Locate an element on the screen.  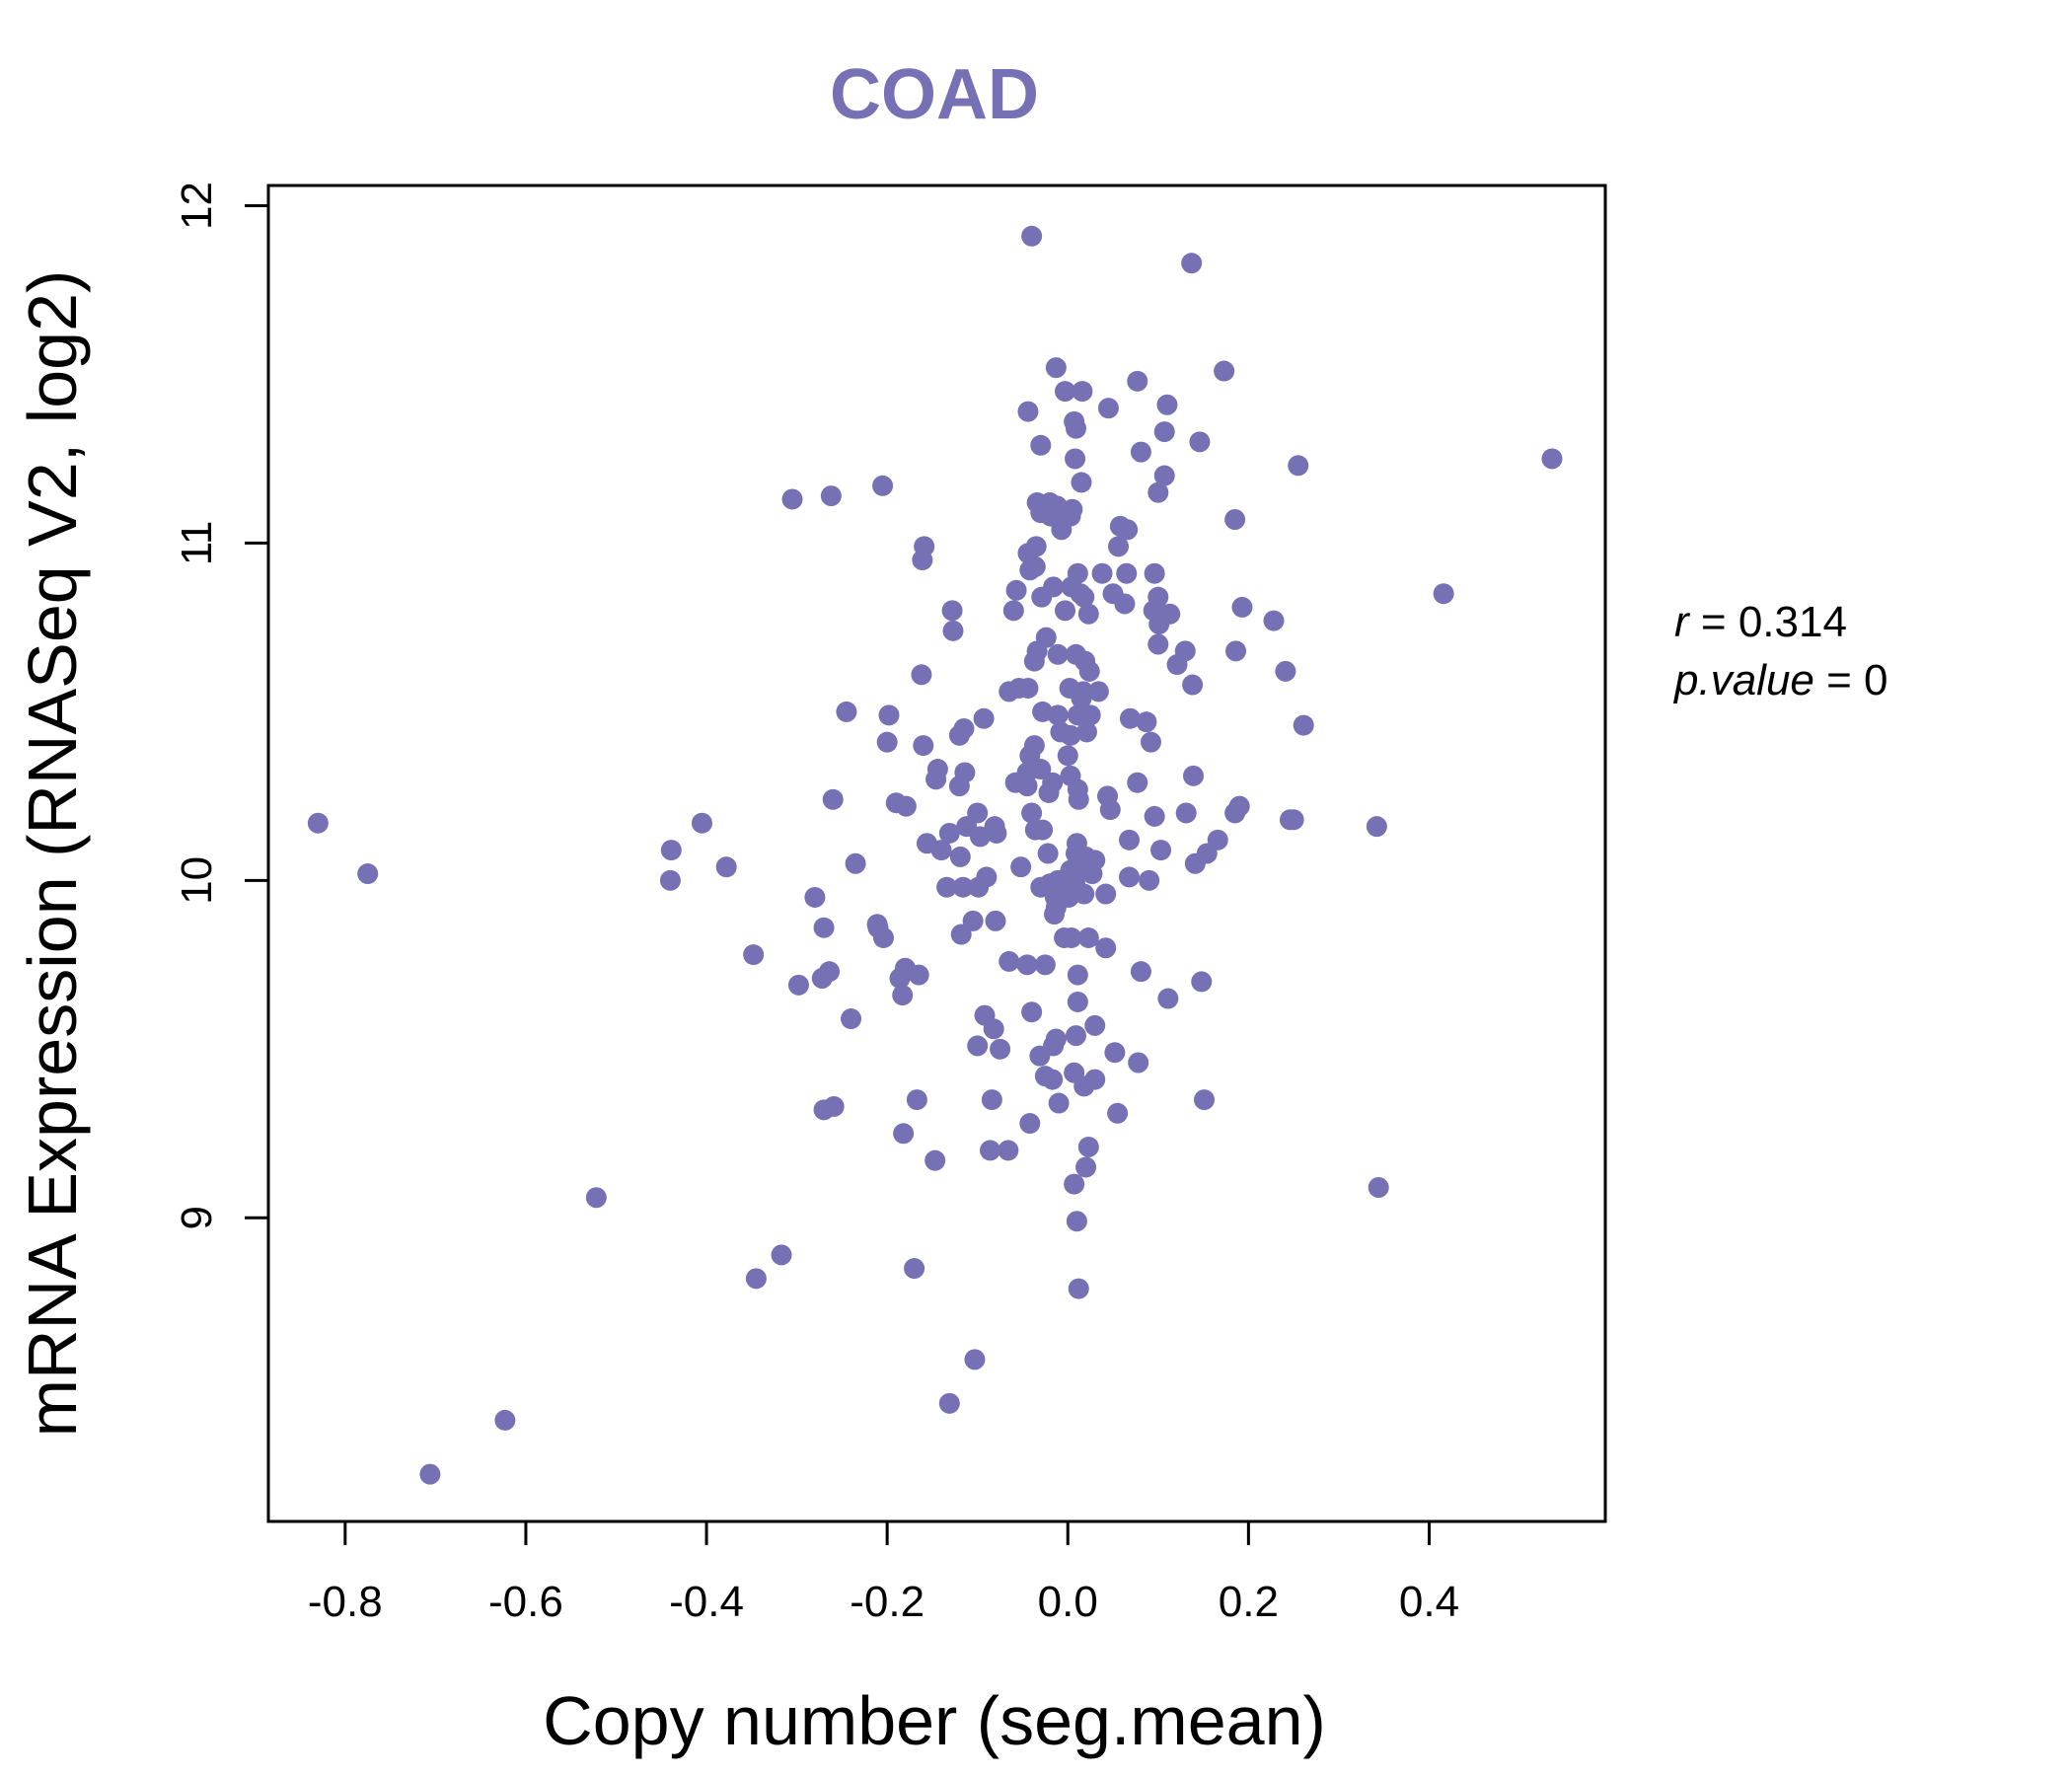
r-stat: r = 0.314 is located at coordinates (1761, 622).